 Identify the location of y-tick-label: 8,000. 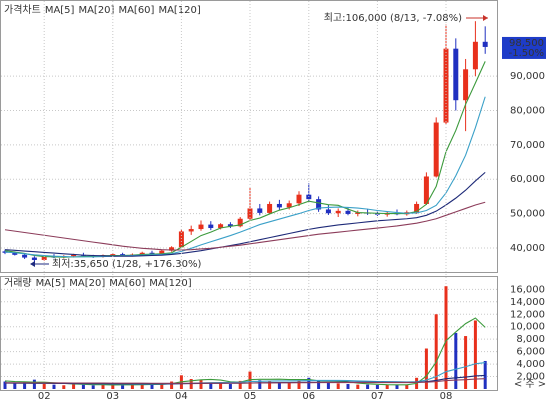
(530, 339).